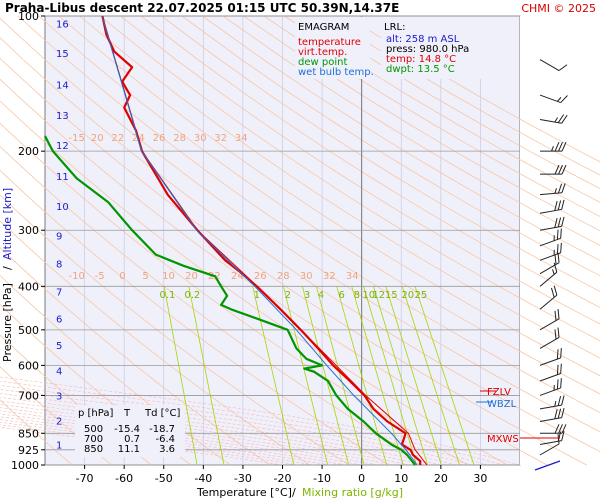 Image resolution: width=600 pixels, height=500 pixels. Describe the element at coordinates (480, 478) in the screenshot. I see `x-tick-label: 30` at that location.